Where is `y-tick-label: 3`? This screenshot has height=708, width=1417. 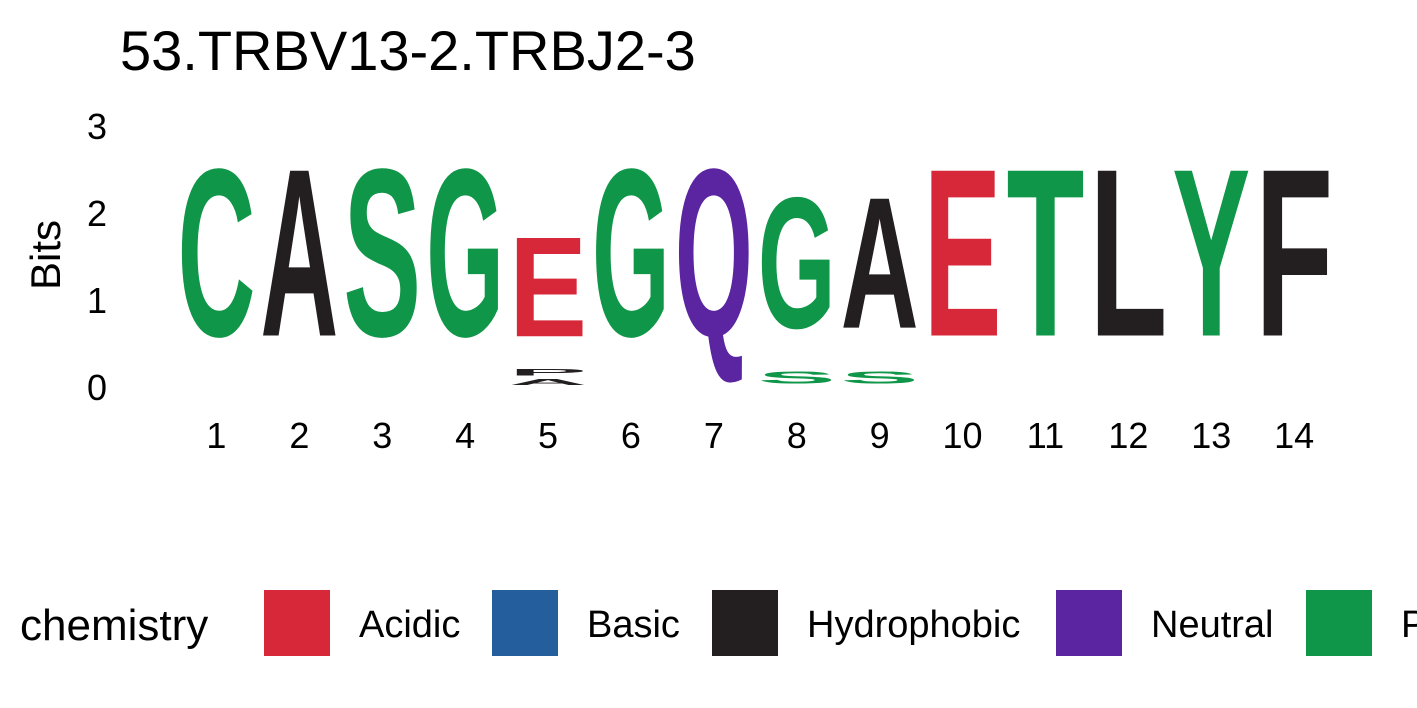
y-tick-label: 3 is located at coordinates (97, 126).